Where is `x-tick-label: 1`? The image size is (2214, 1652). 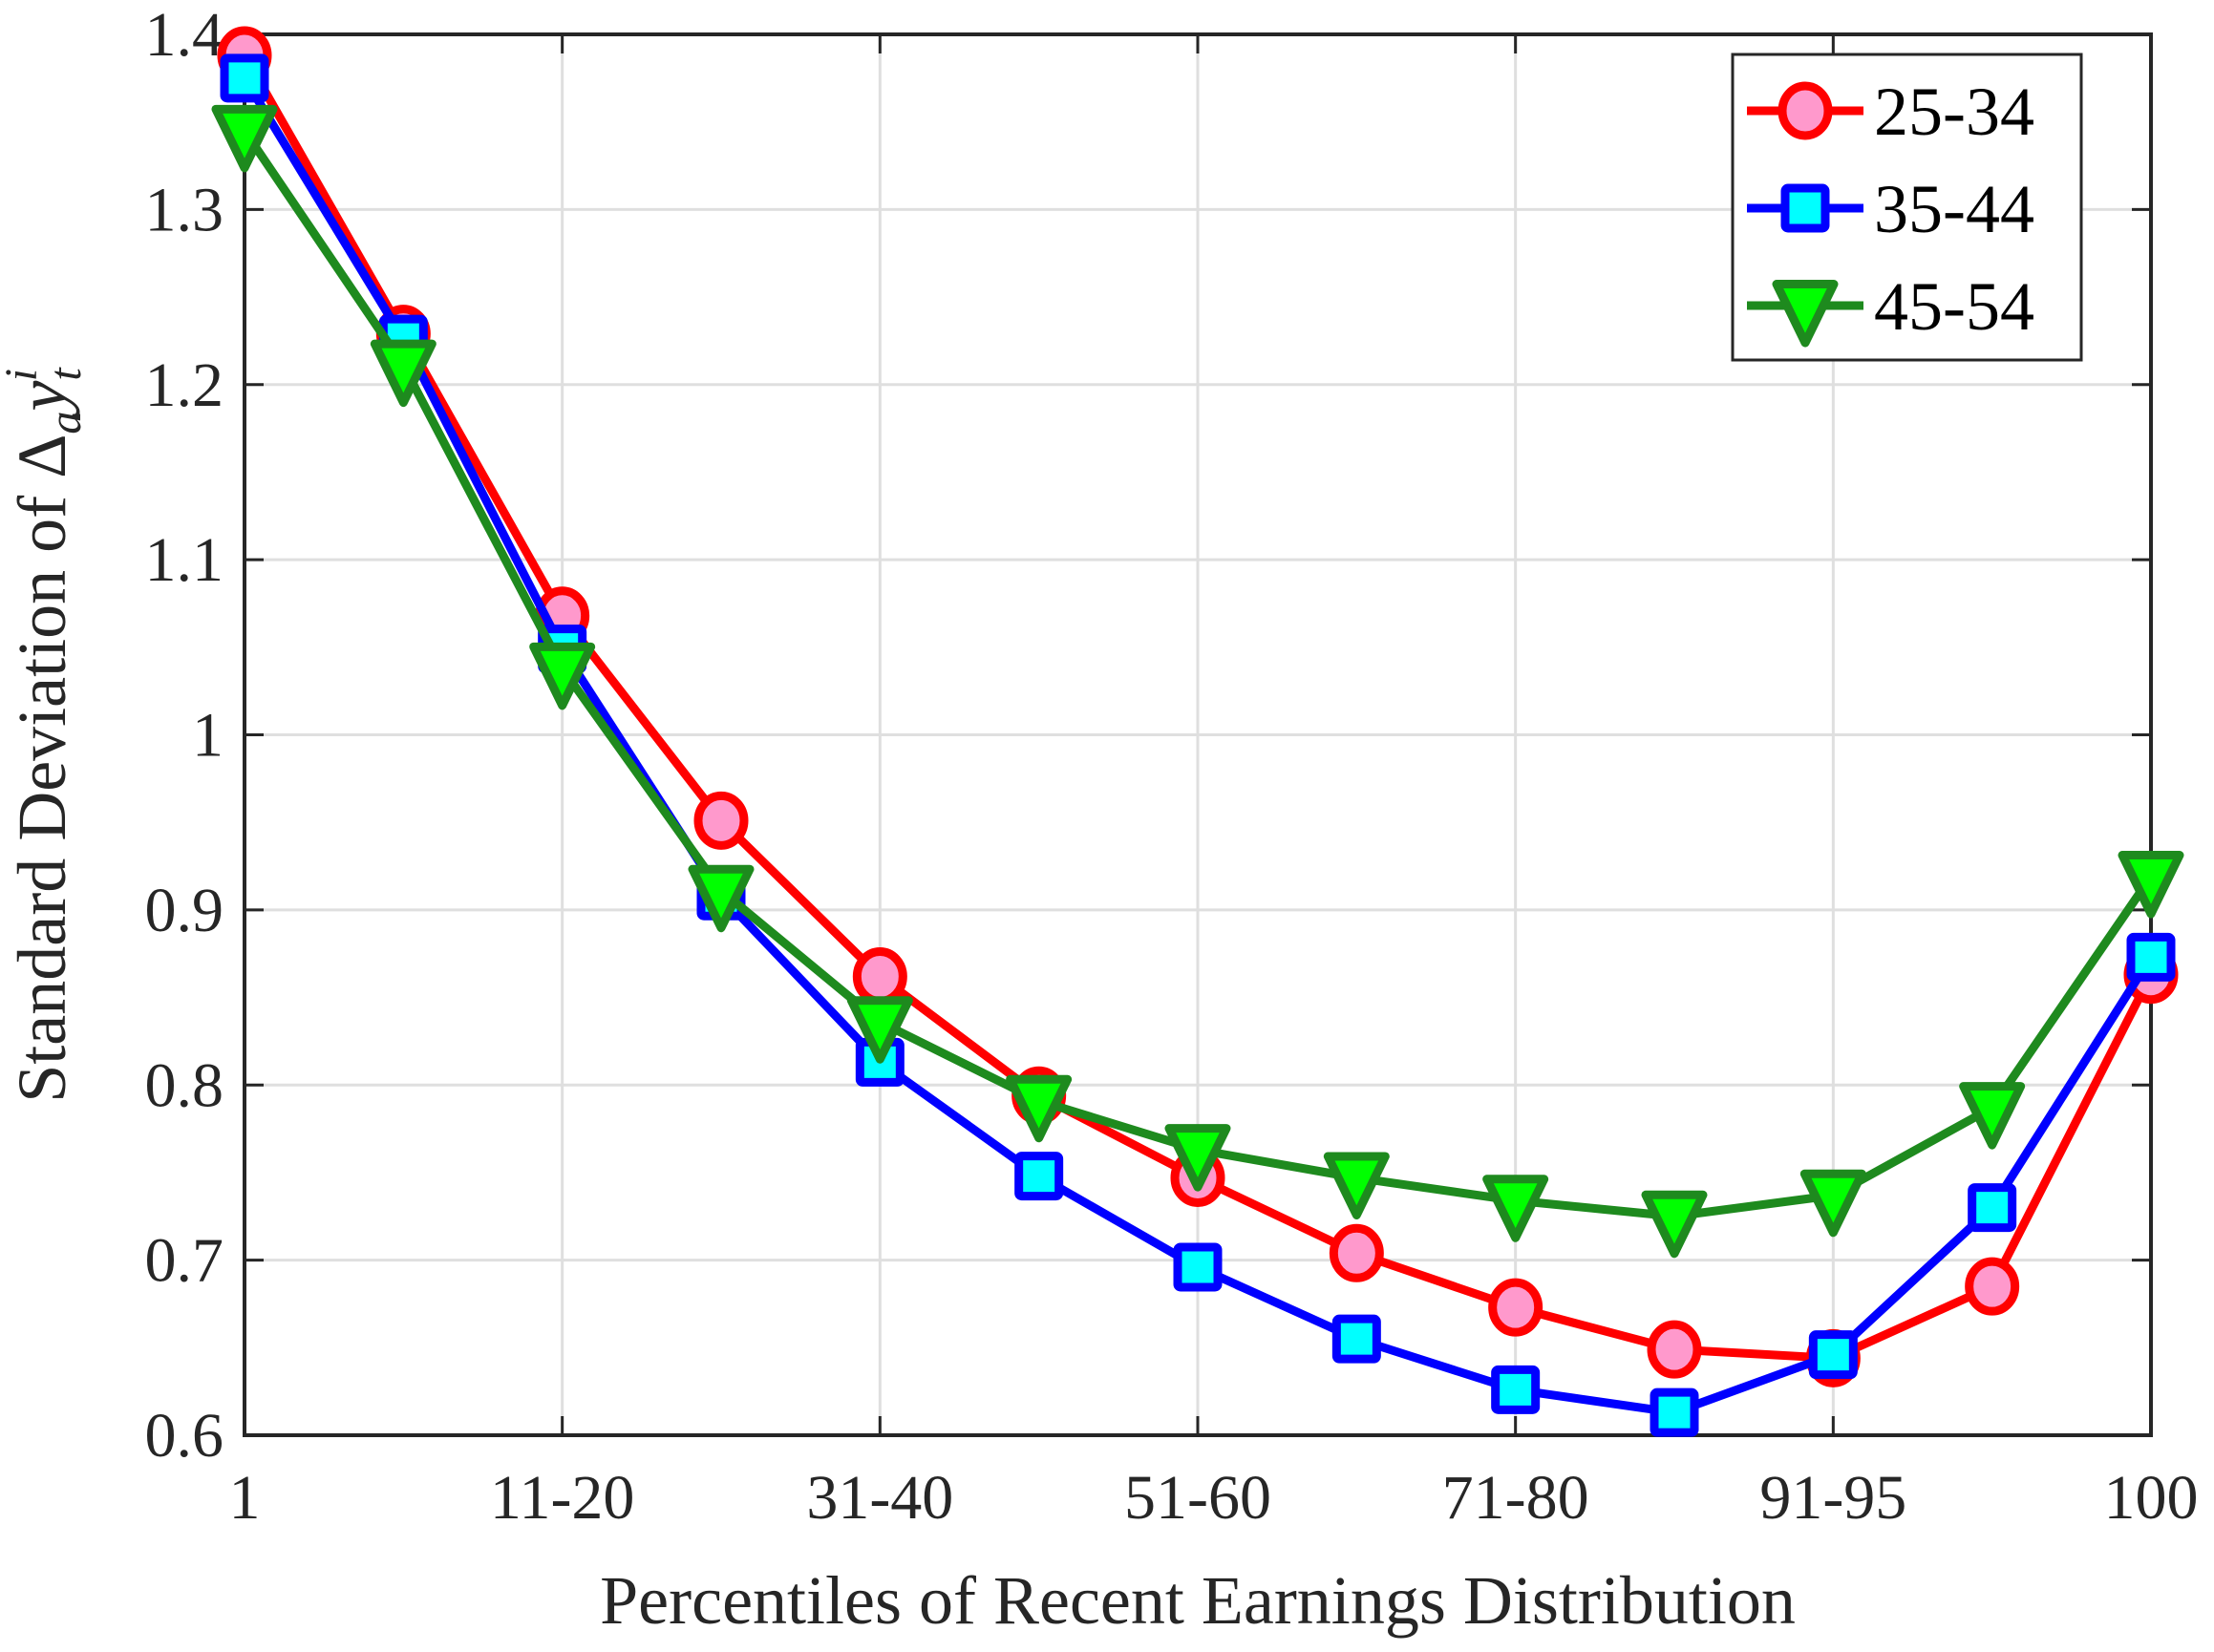 x-tick-label: 1 is located at coordinates (245, 1498).